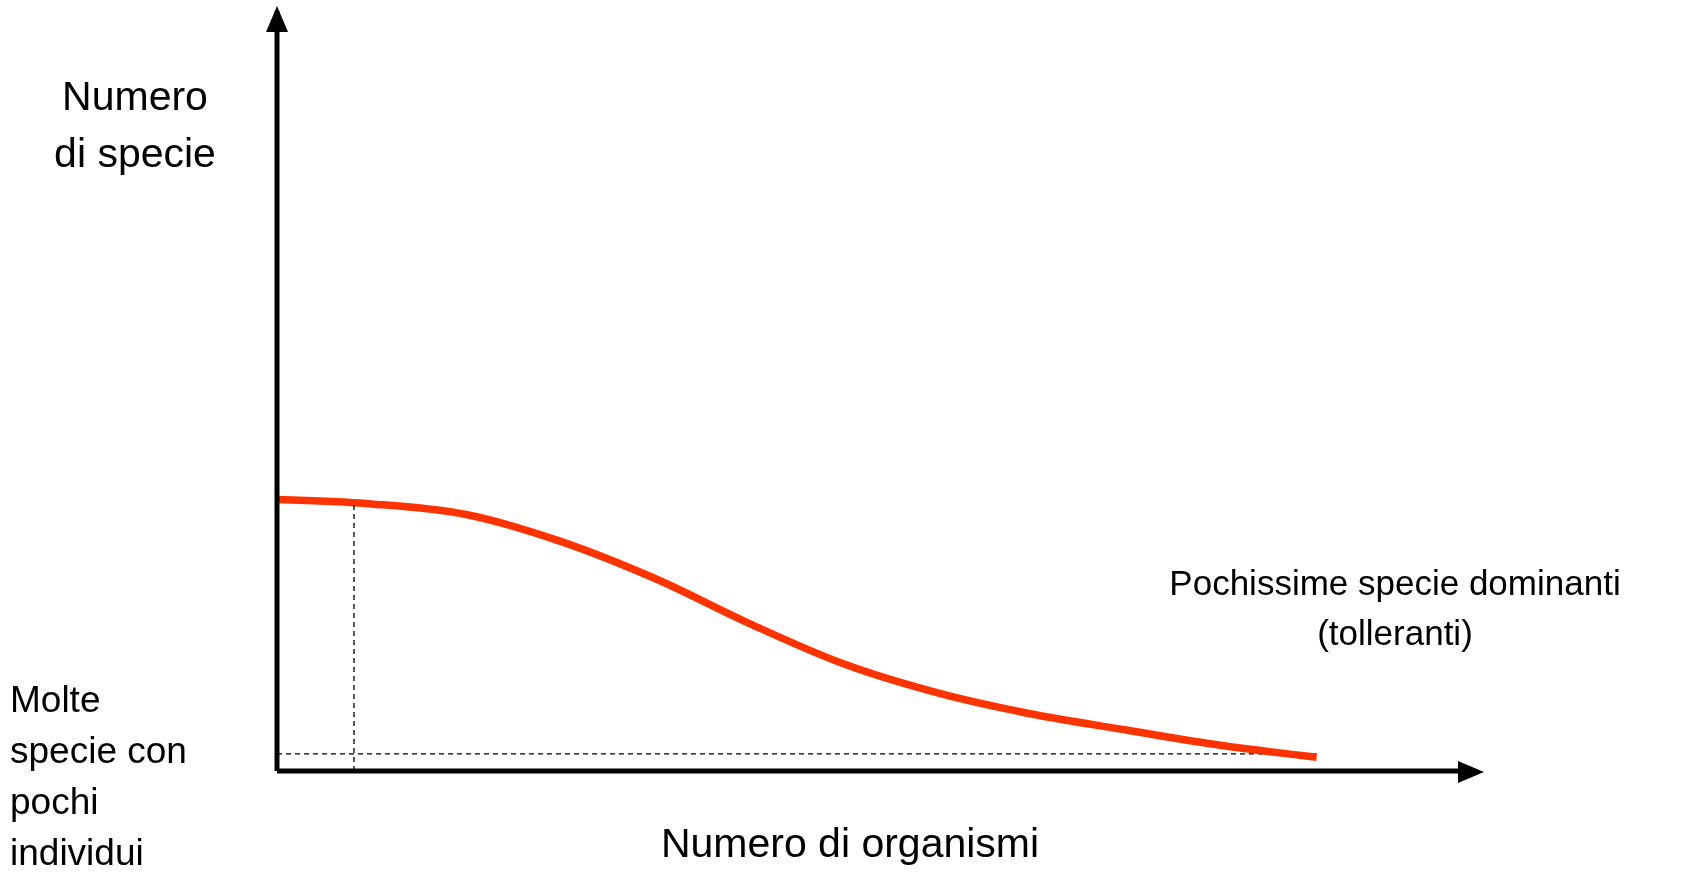 The image size is (1681, 873). Describe the element at coordinates (850, 843) in the screenshot. I see `x-axis-title: Numero di organismi` at that location.